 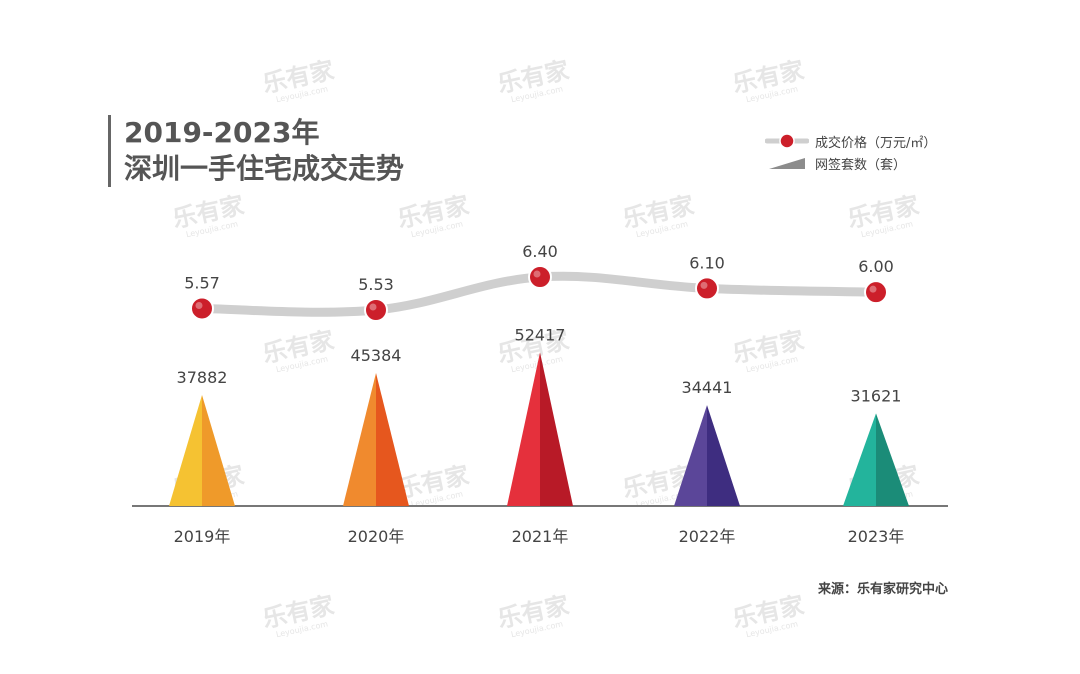 I want to click on legend-line-marker-icon, so click(x=787, y=141).